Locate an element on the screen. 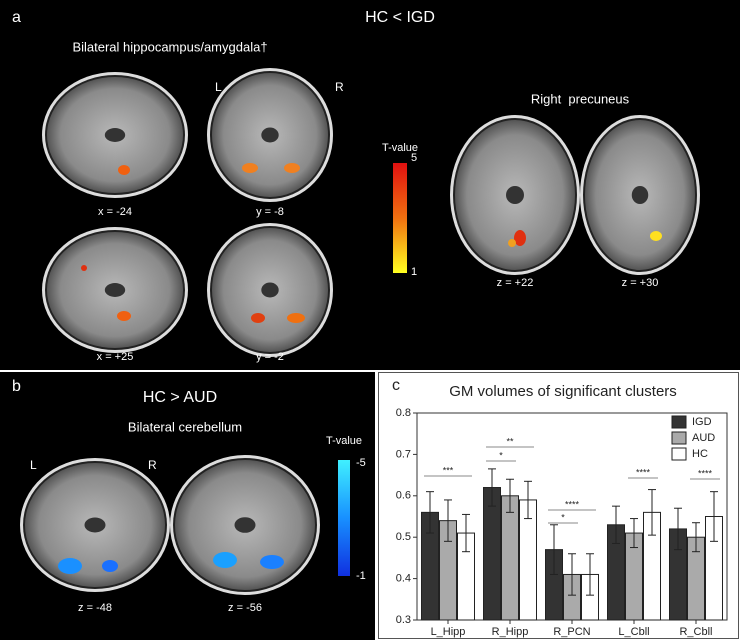 The height and width of the screenshot is (640, 740). y-tick-label: 0.5 is located at coordinates (403, 537).